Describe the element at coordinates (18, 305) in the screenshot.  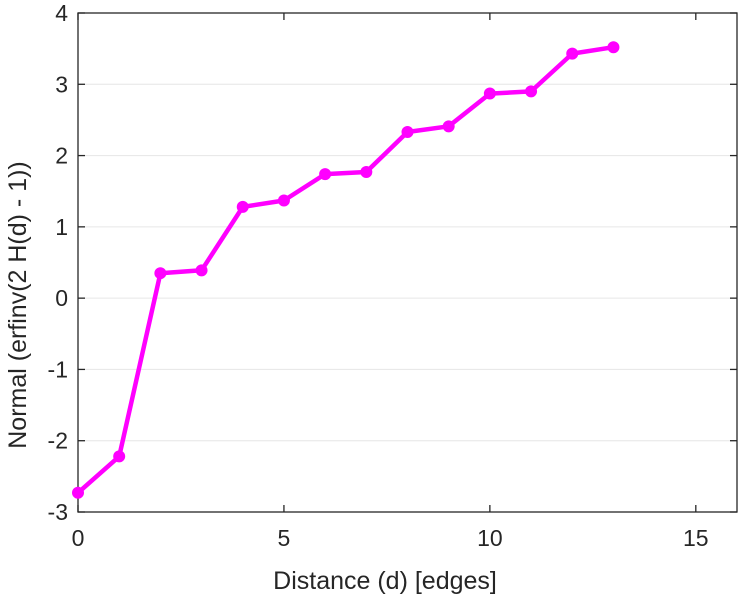
I see `y-axis-label: Normal (erfinv(2 H(d) - 1))` at that location.